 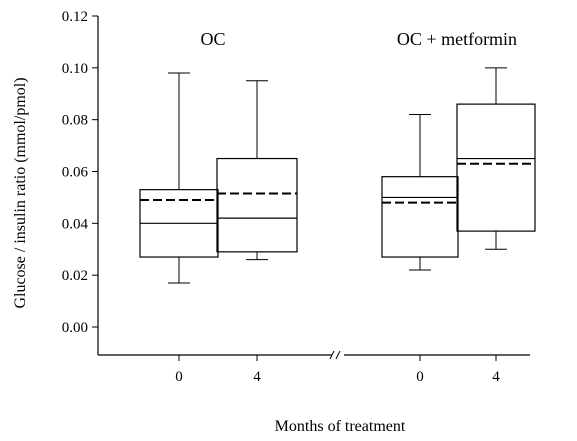 I want to click on y-axis-title: Glucose / insulin ratio (mmol/pmol), so click(x=20, y=192).